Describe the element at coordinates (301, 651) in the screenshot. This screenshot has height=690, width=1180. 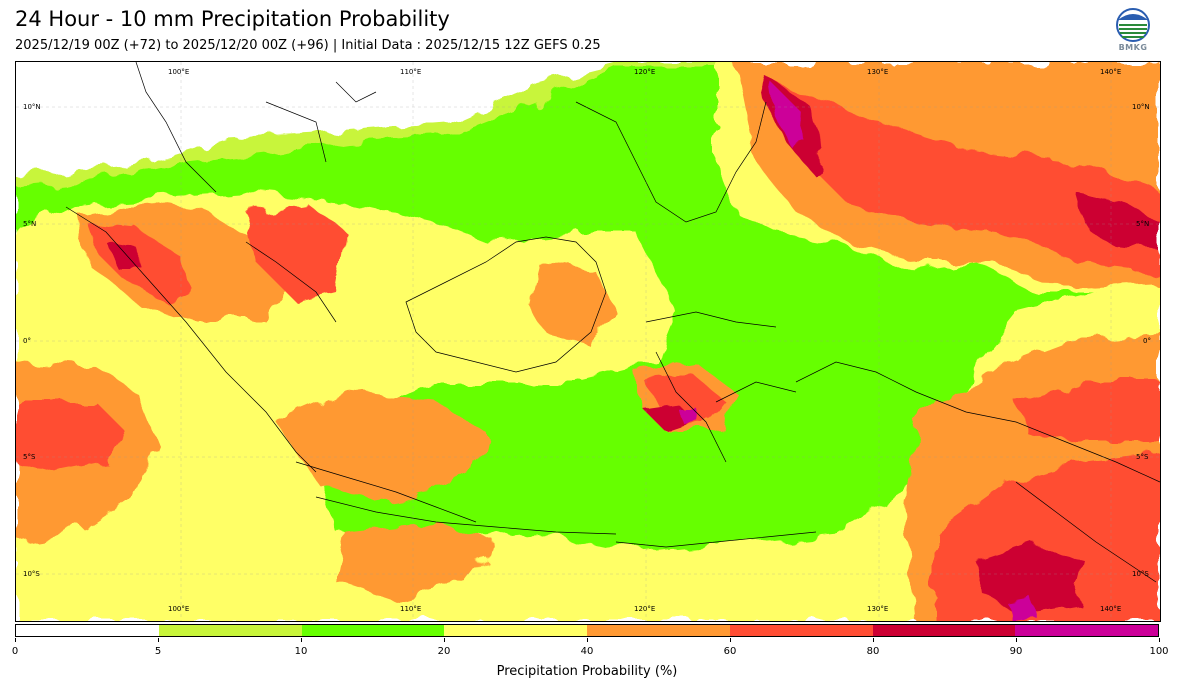
I see `colorbar-tick-label: 10` at that location.